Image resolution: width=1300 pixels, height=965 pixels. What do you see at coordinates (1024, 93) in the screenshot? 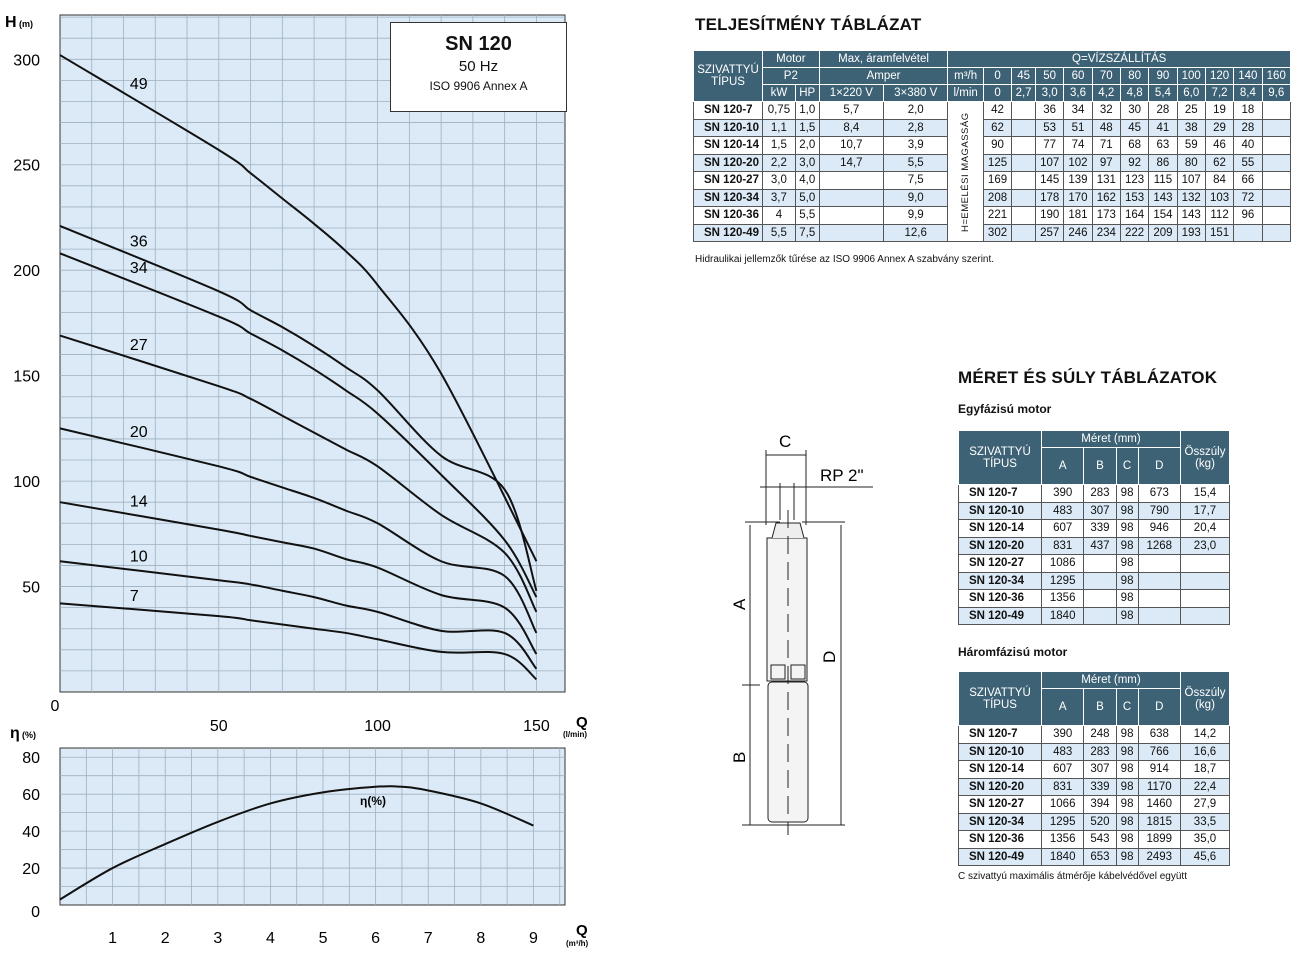
I see `q-header: 2,7` at bounding box center [1024, 93].